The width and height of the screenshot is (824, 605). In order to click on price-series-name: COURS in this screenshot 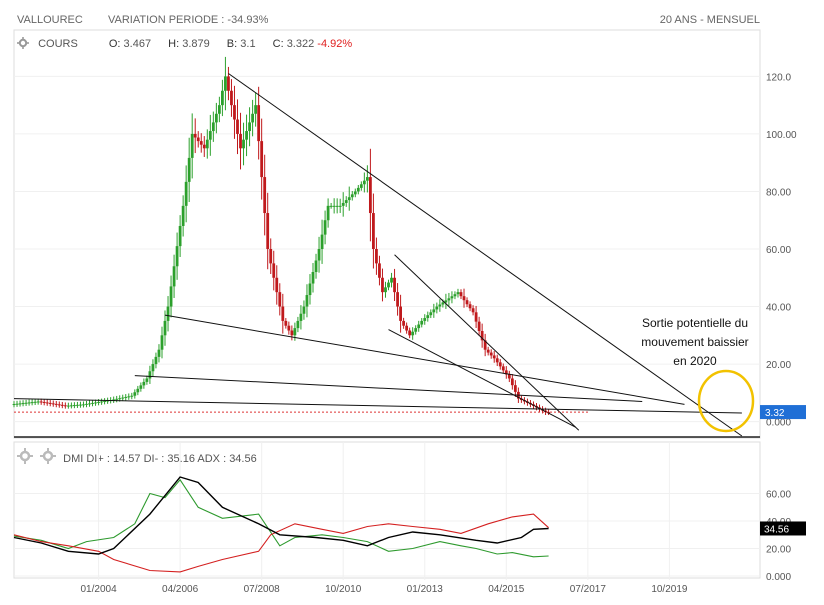, I will do `click(58, 44)`.